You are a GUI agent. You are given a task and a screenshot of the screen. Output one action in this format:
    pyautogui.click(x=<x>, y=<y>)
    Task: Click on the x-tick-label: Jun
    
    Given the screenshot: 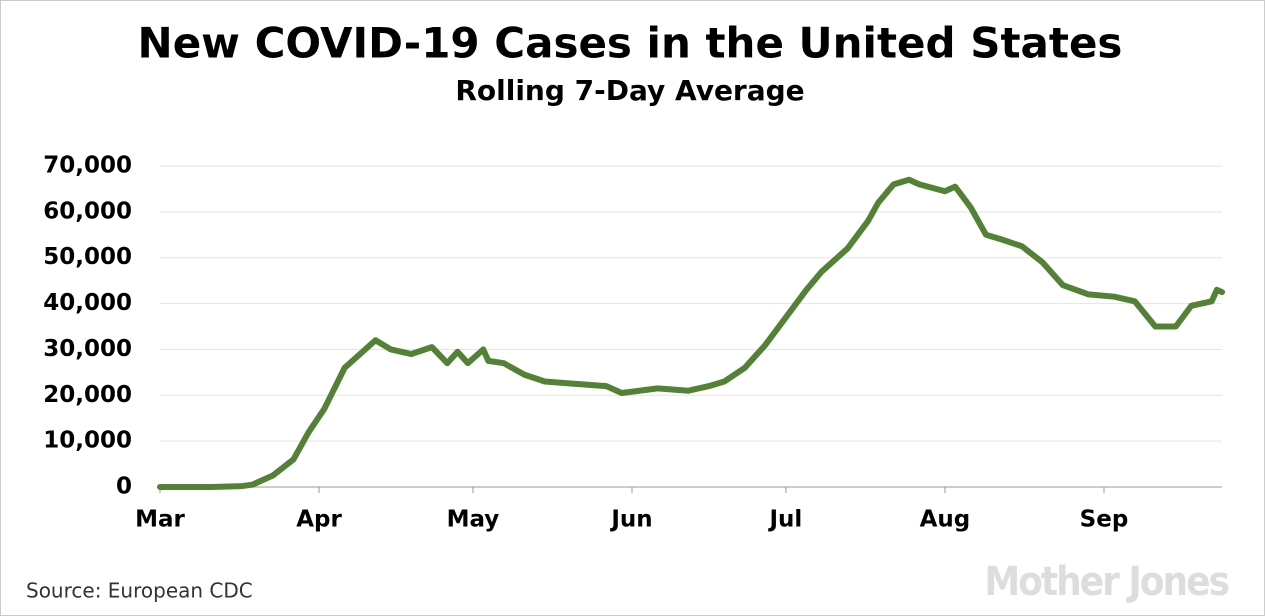 What is the action you would take?
    pyautogui.click(x=630, y=520)
    